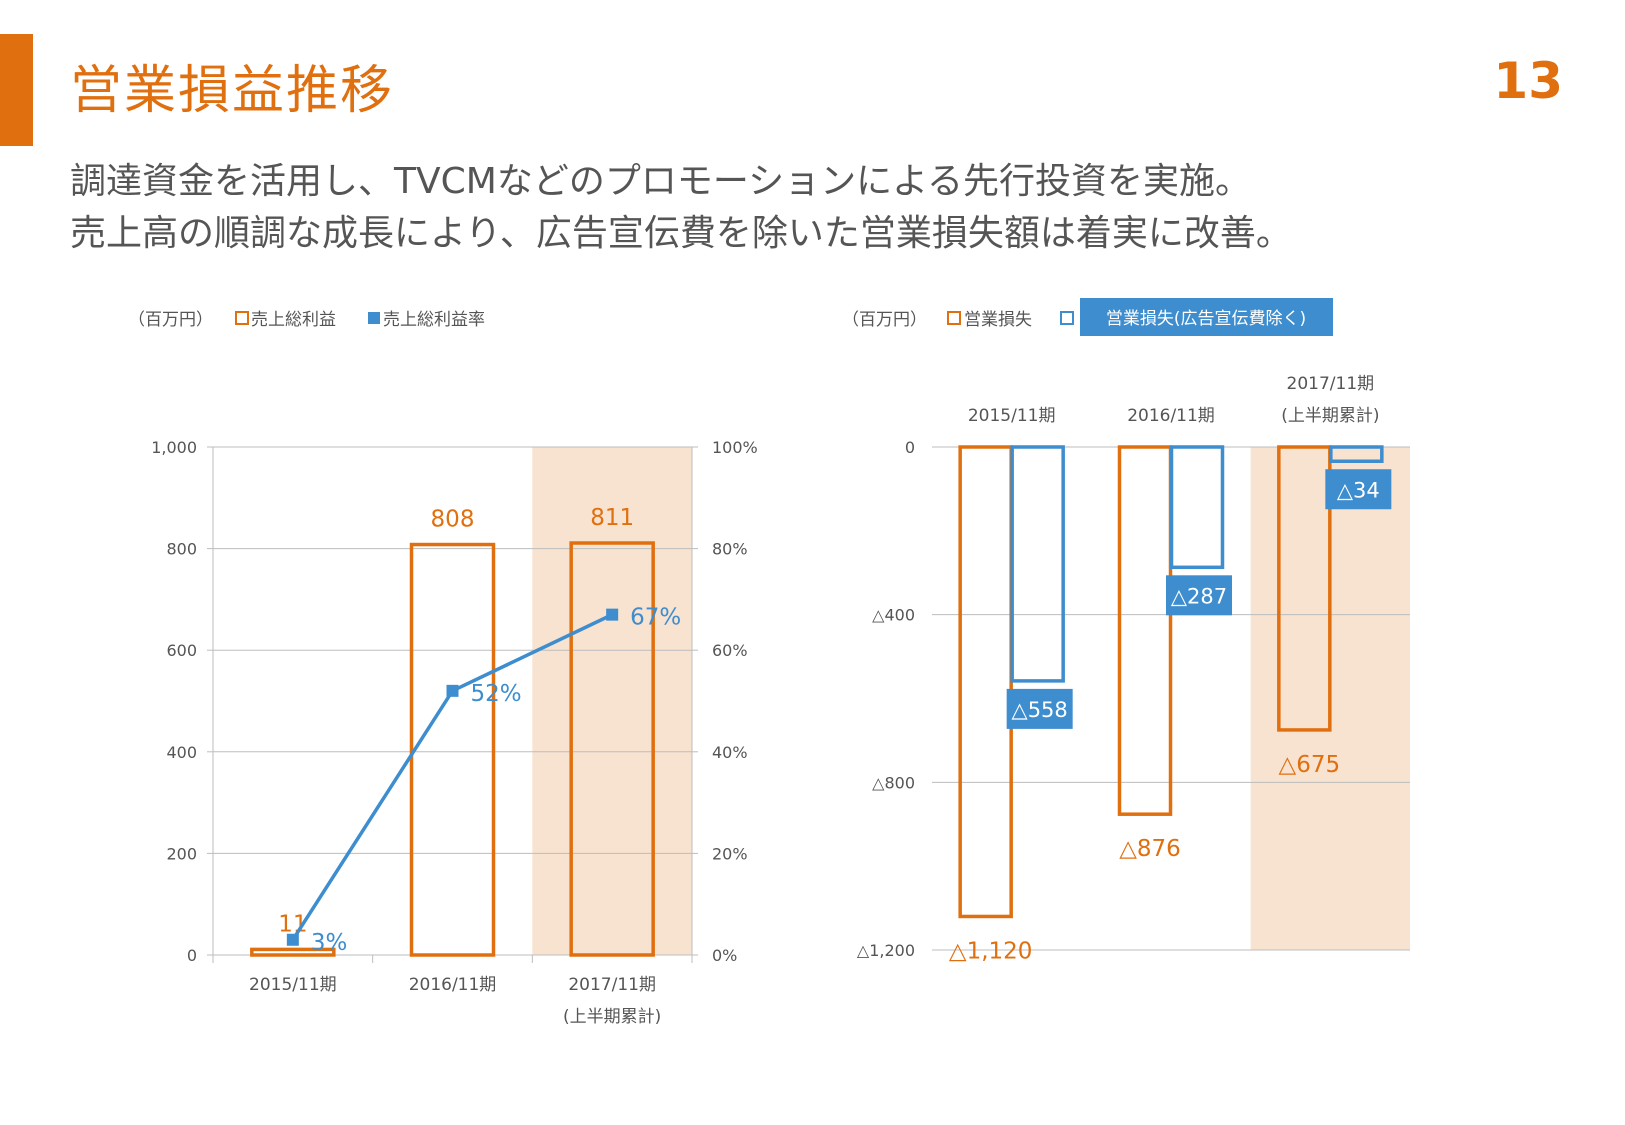 The image size is (1625, 1125). I want to click on legend-gross-margin-swatch, so click(374, 318).